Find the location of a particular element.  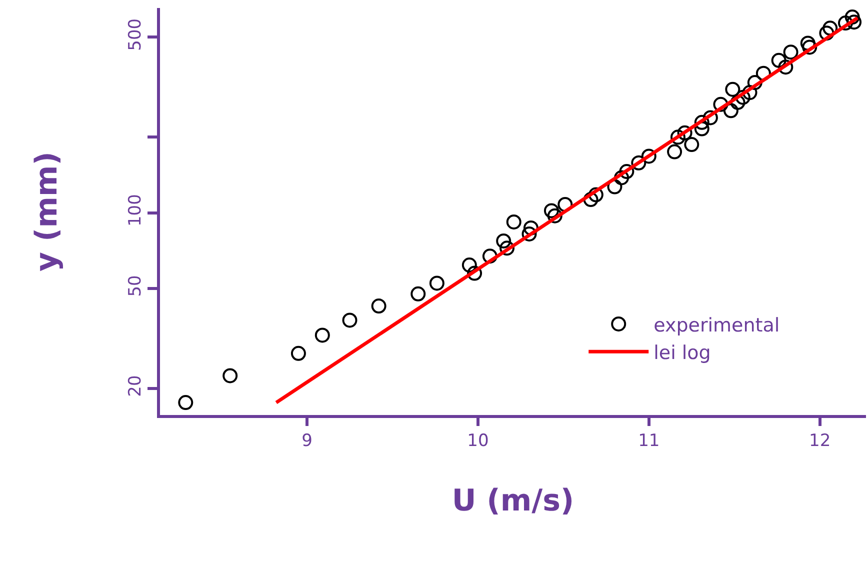

x-tick-label: 11 is located at coordinates (649, 441).